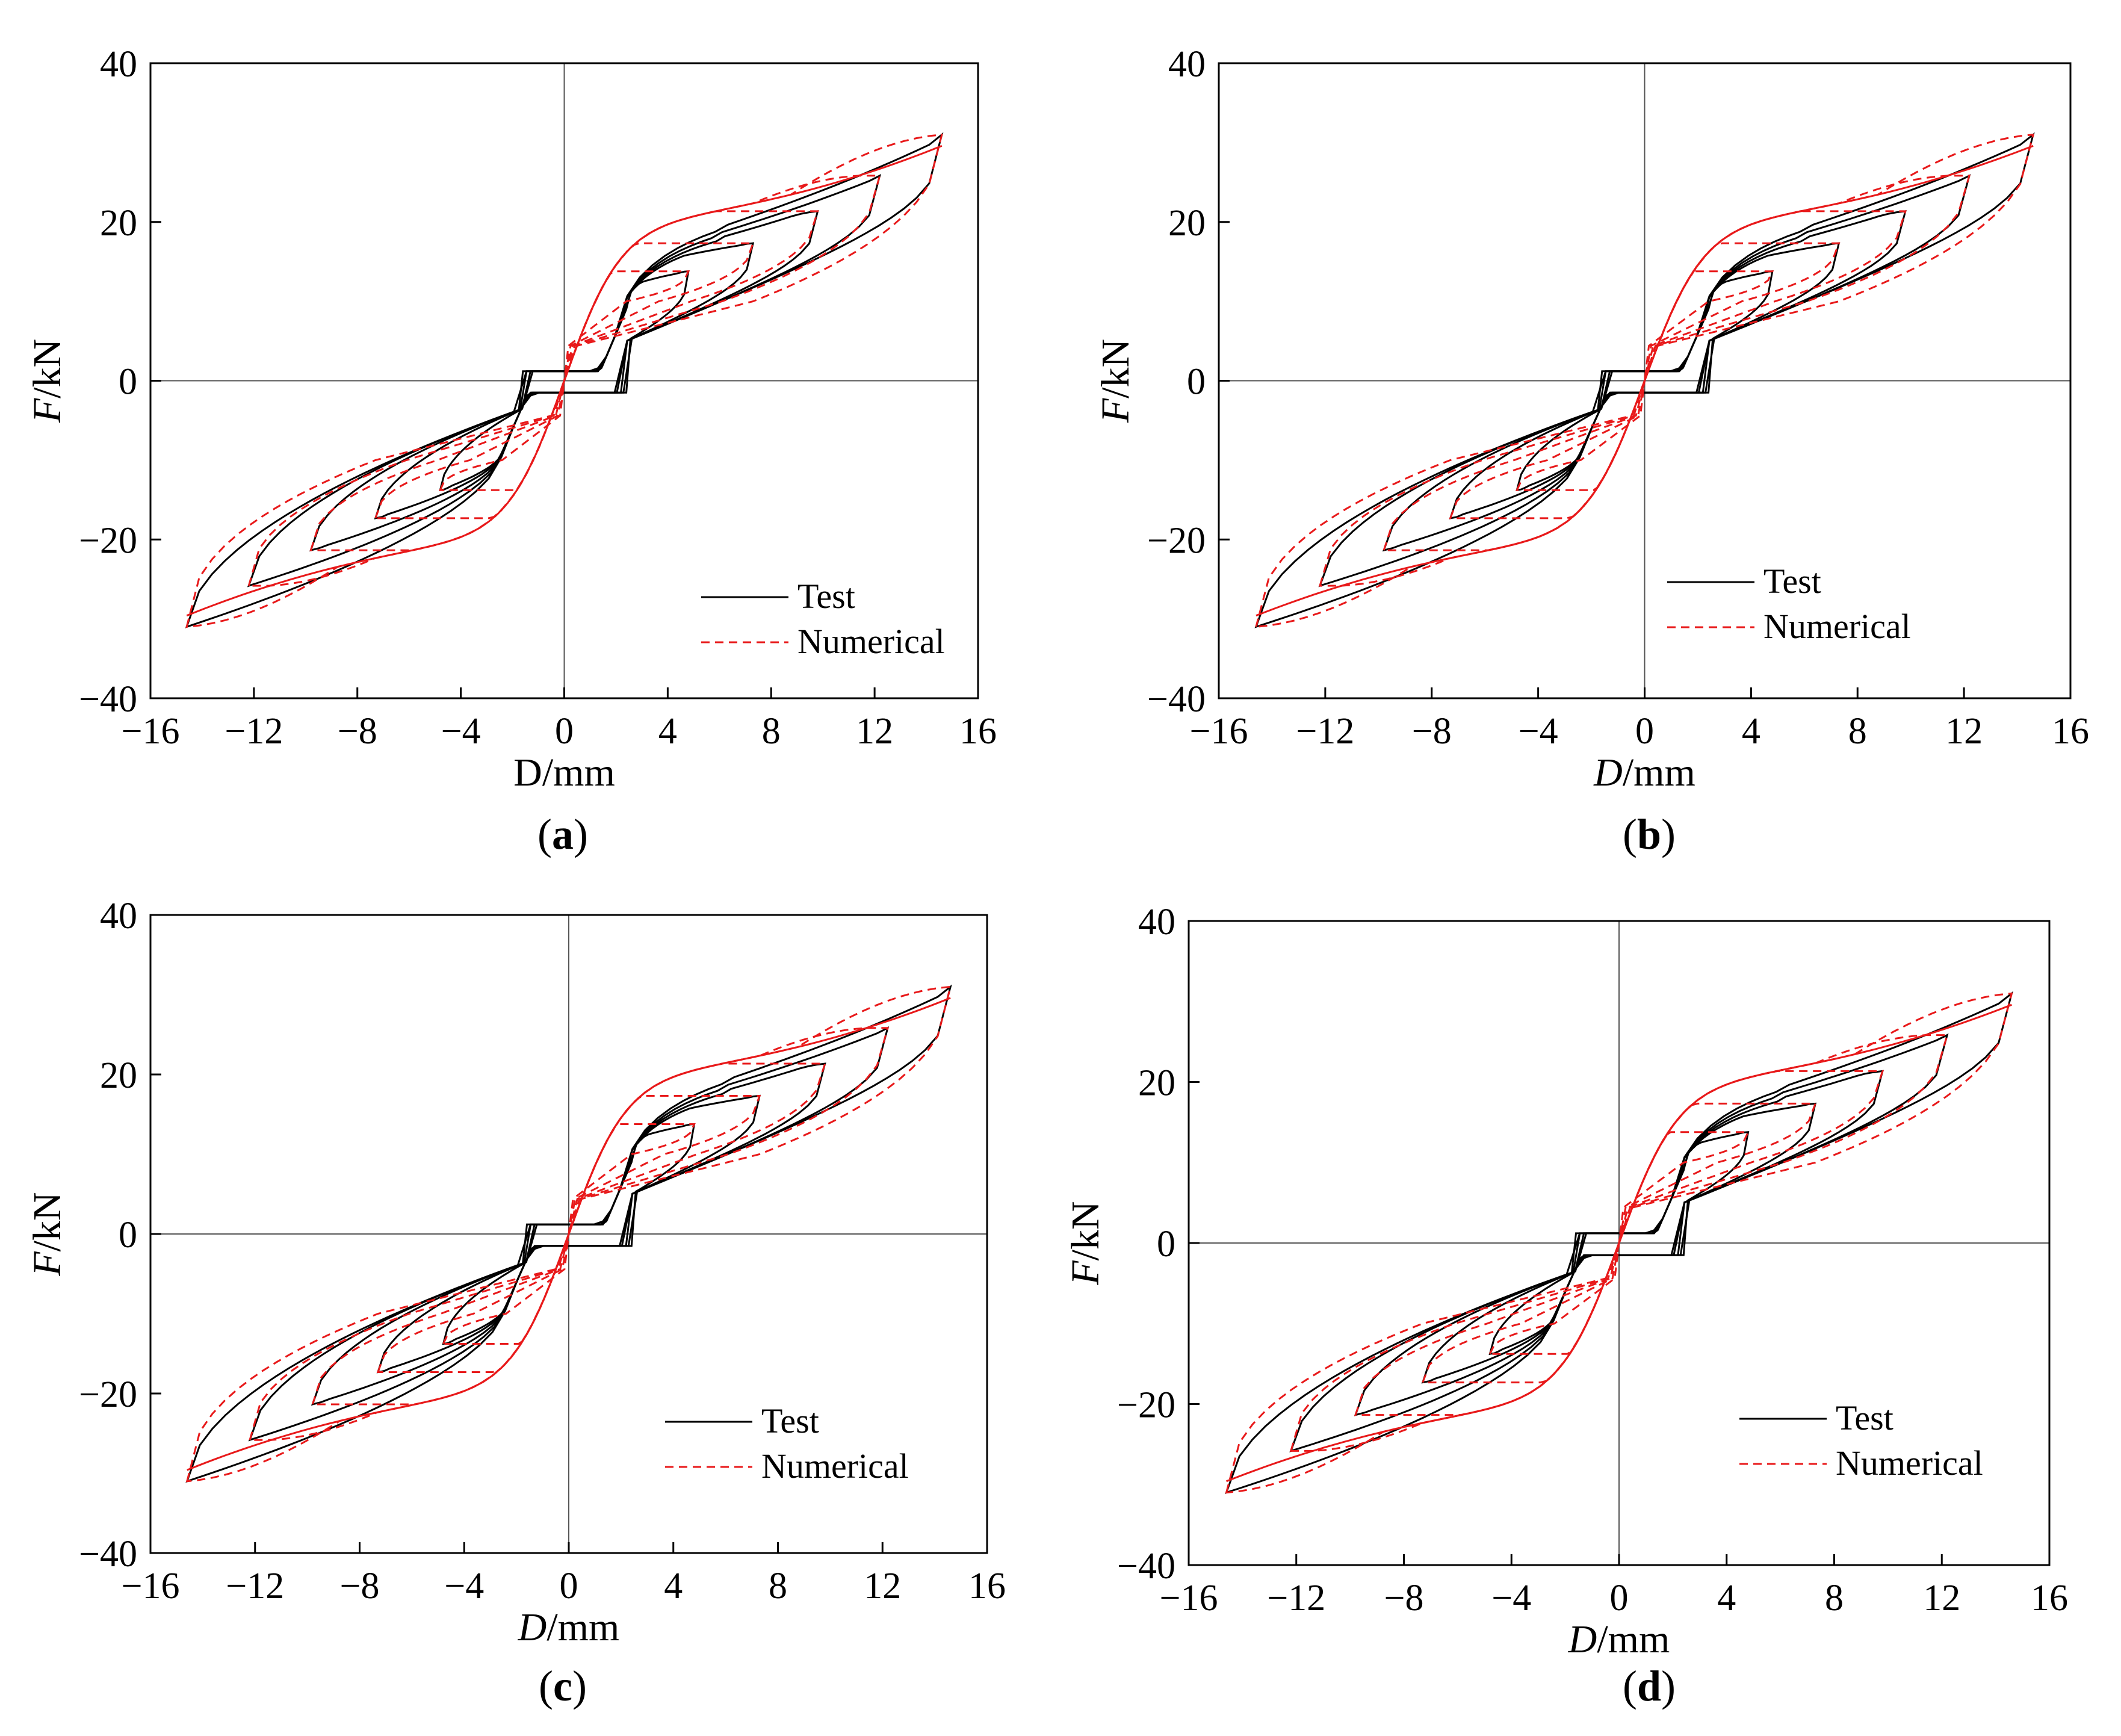 Image resolution: width=2121 pixels, height=1736 pixels. Describe the element at coordinates (562, 834) in the screenshot. I see `panel-caption: (a)` at that location.